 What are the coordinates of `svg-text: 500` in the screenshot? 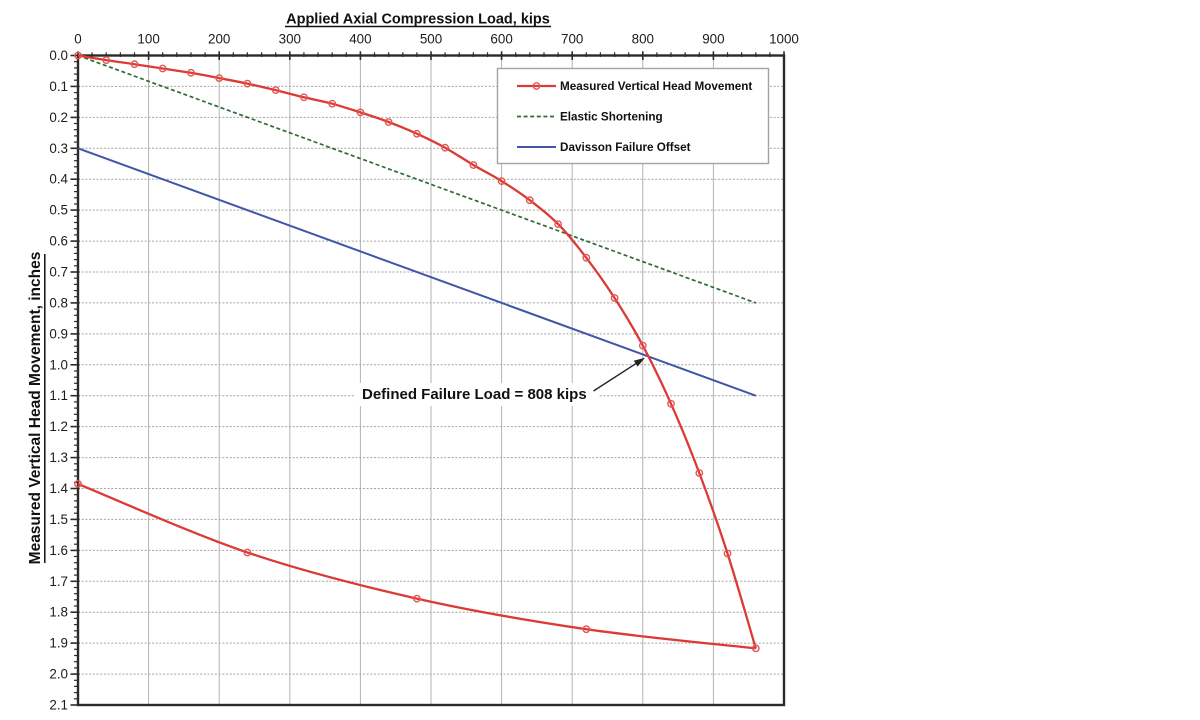 It's located at (431, 39).